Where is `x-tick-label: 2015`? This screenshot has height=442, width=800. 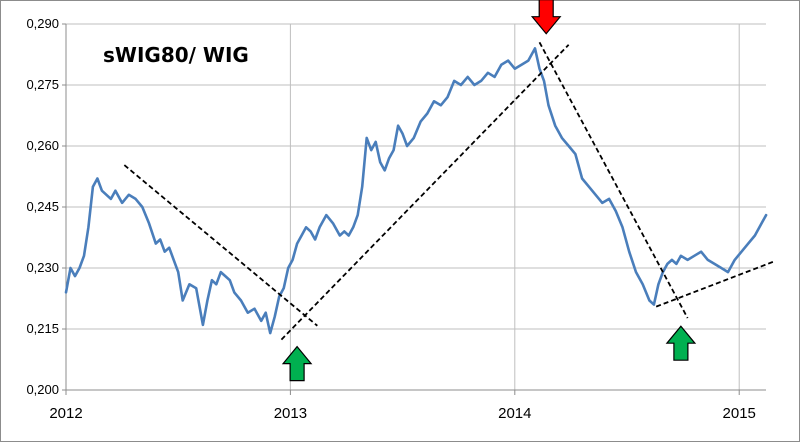
x-tick-label: 2015 is located at coordinates (739, 413).